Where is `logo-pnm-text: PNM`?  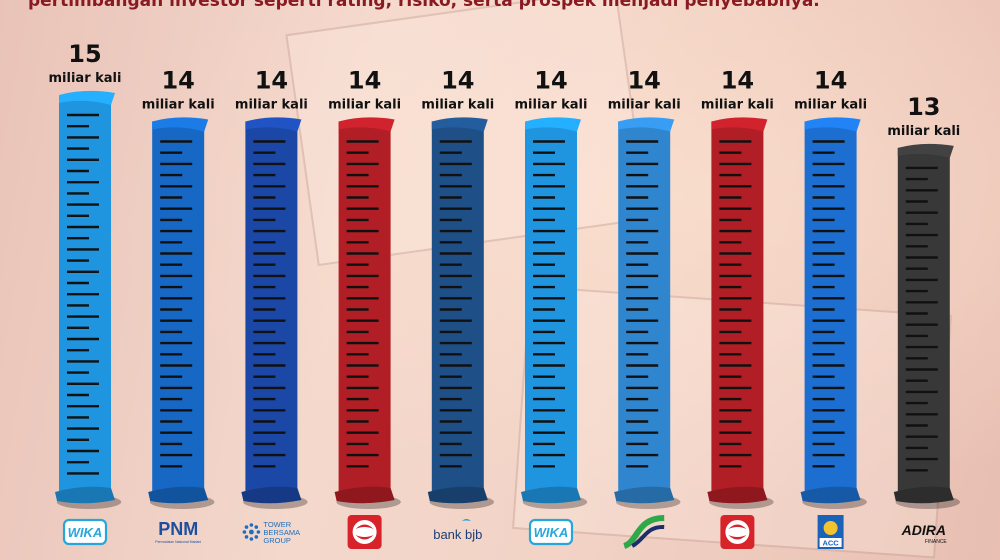 logo-pnm-text: PNM is located at coordinates (178, 529).